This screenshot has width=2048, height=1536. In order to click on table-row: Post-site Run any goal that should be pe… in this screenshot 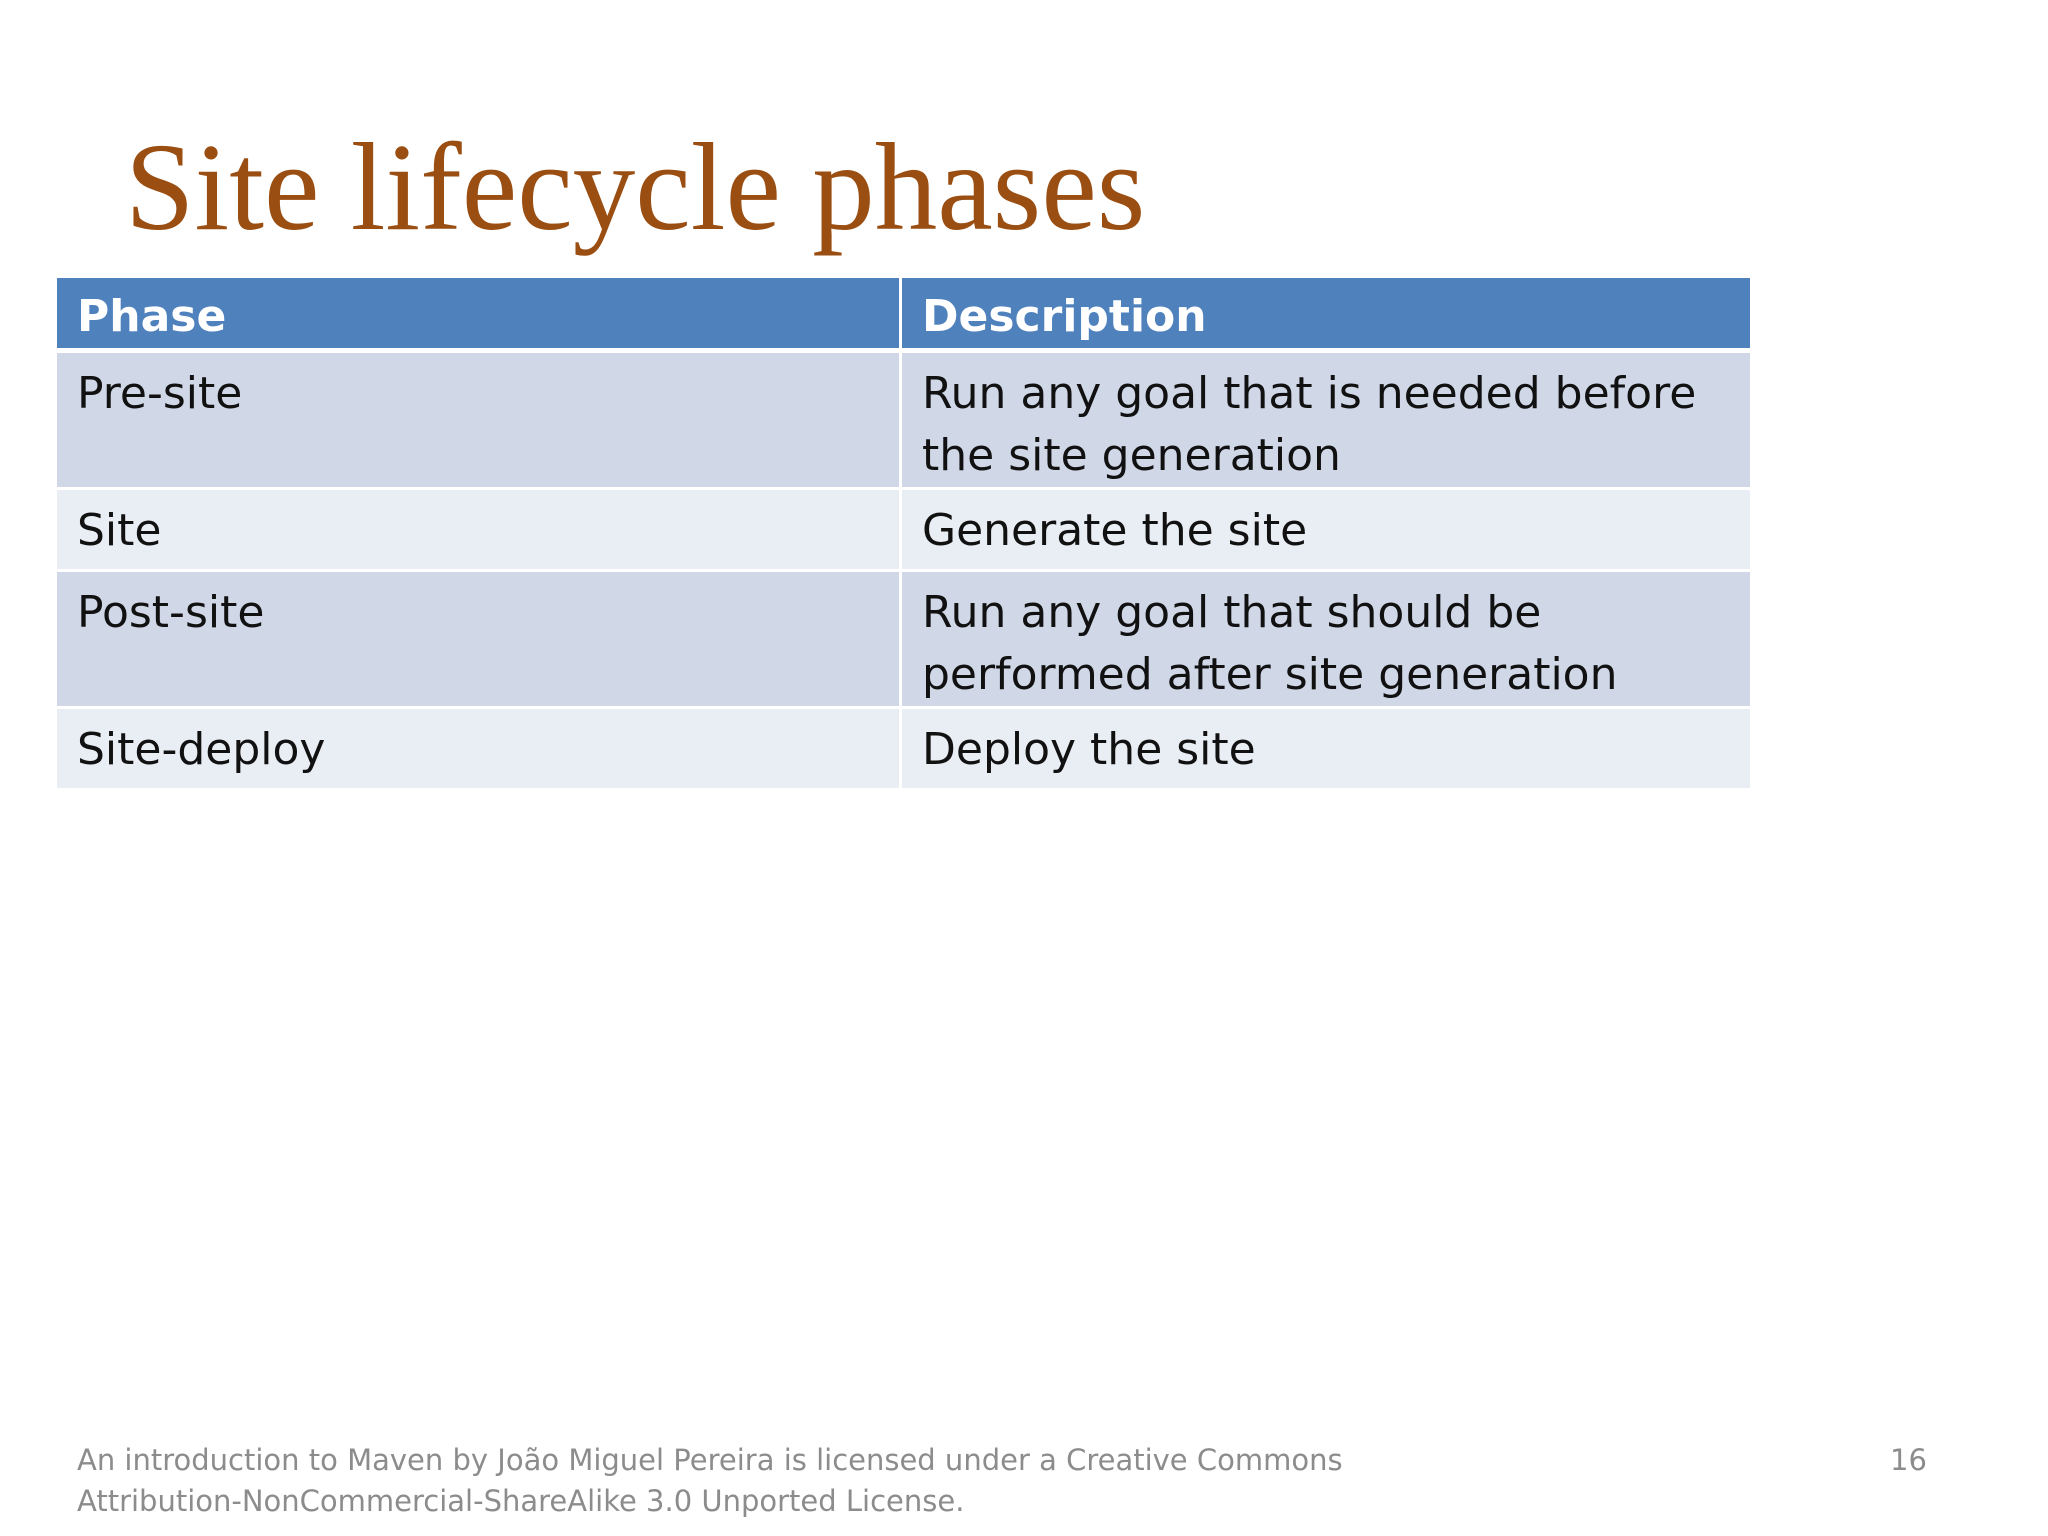, I will do `click(903, 640)`.